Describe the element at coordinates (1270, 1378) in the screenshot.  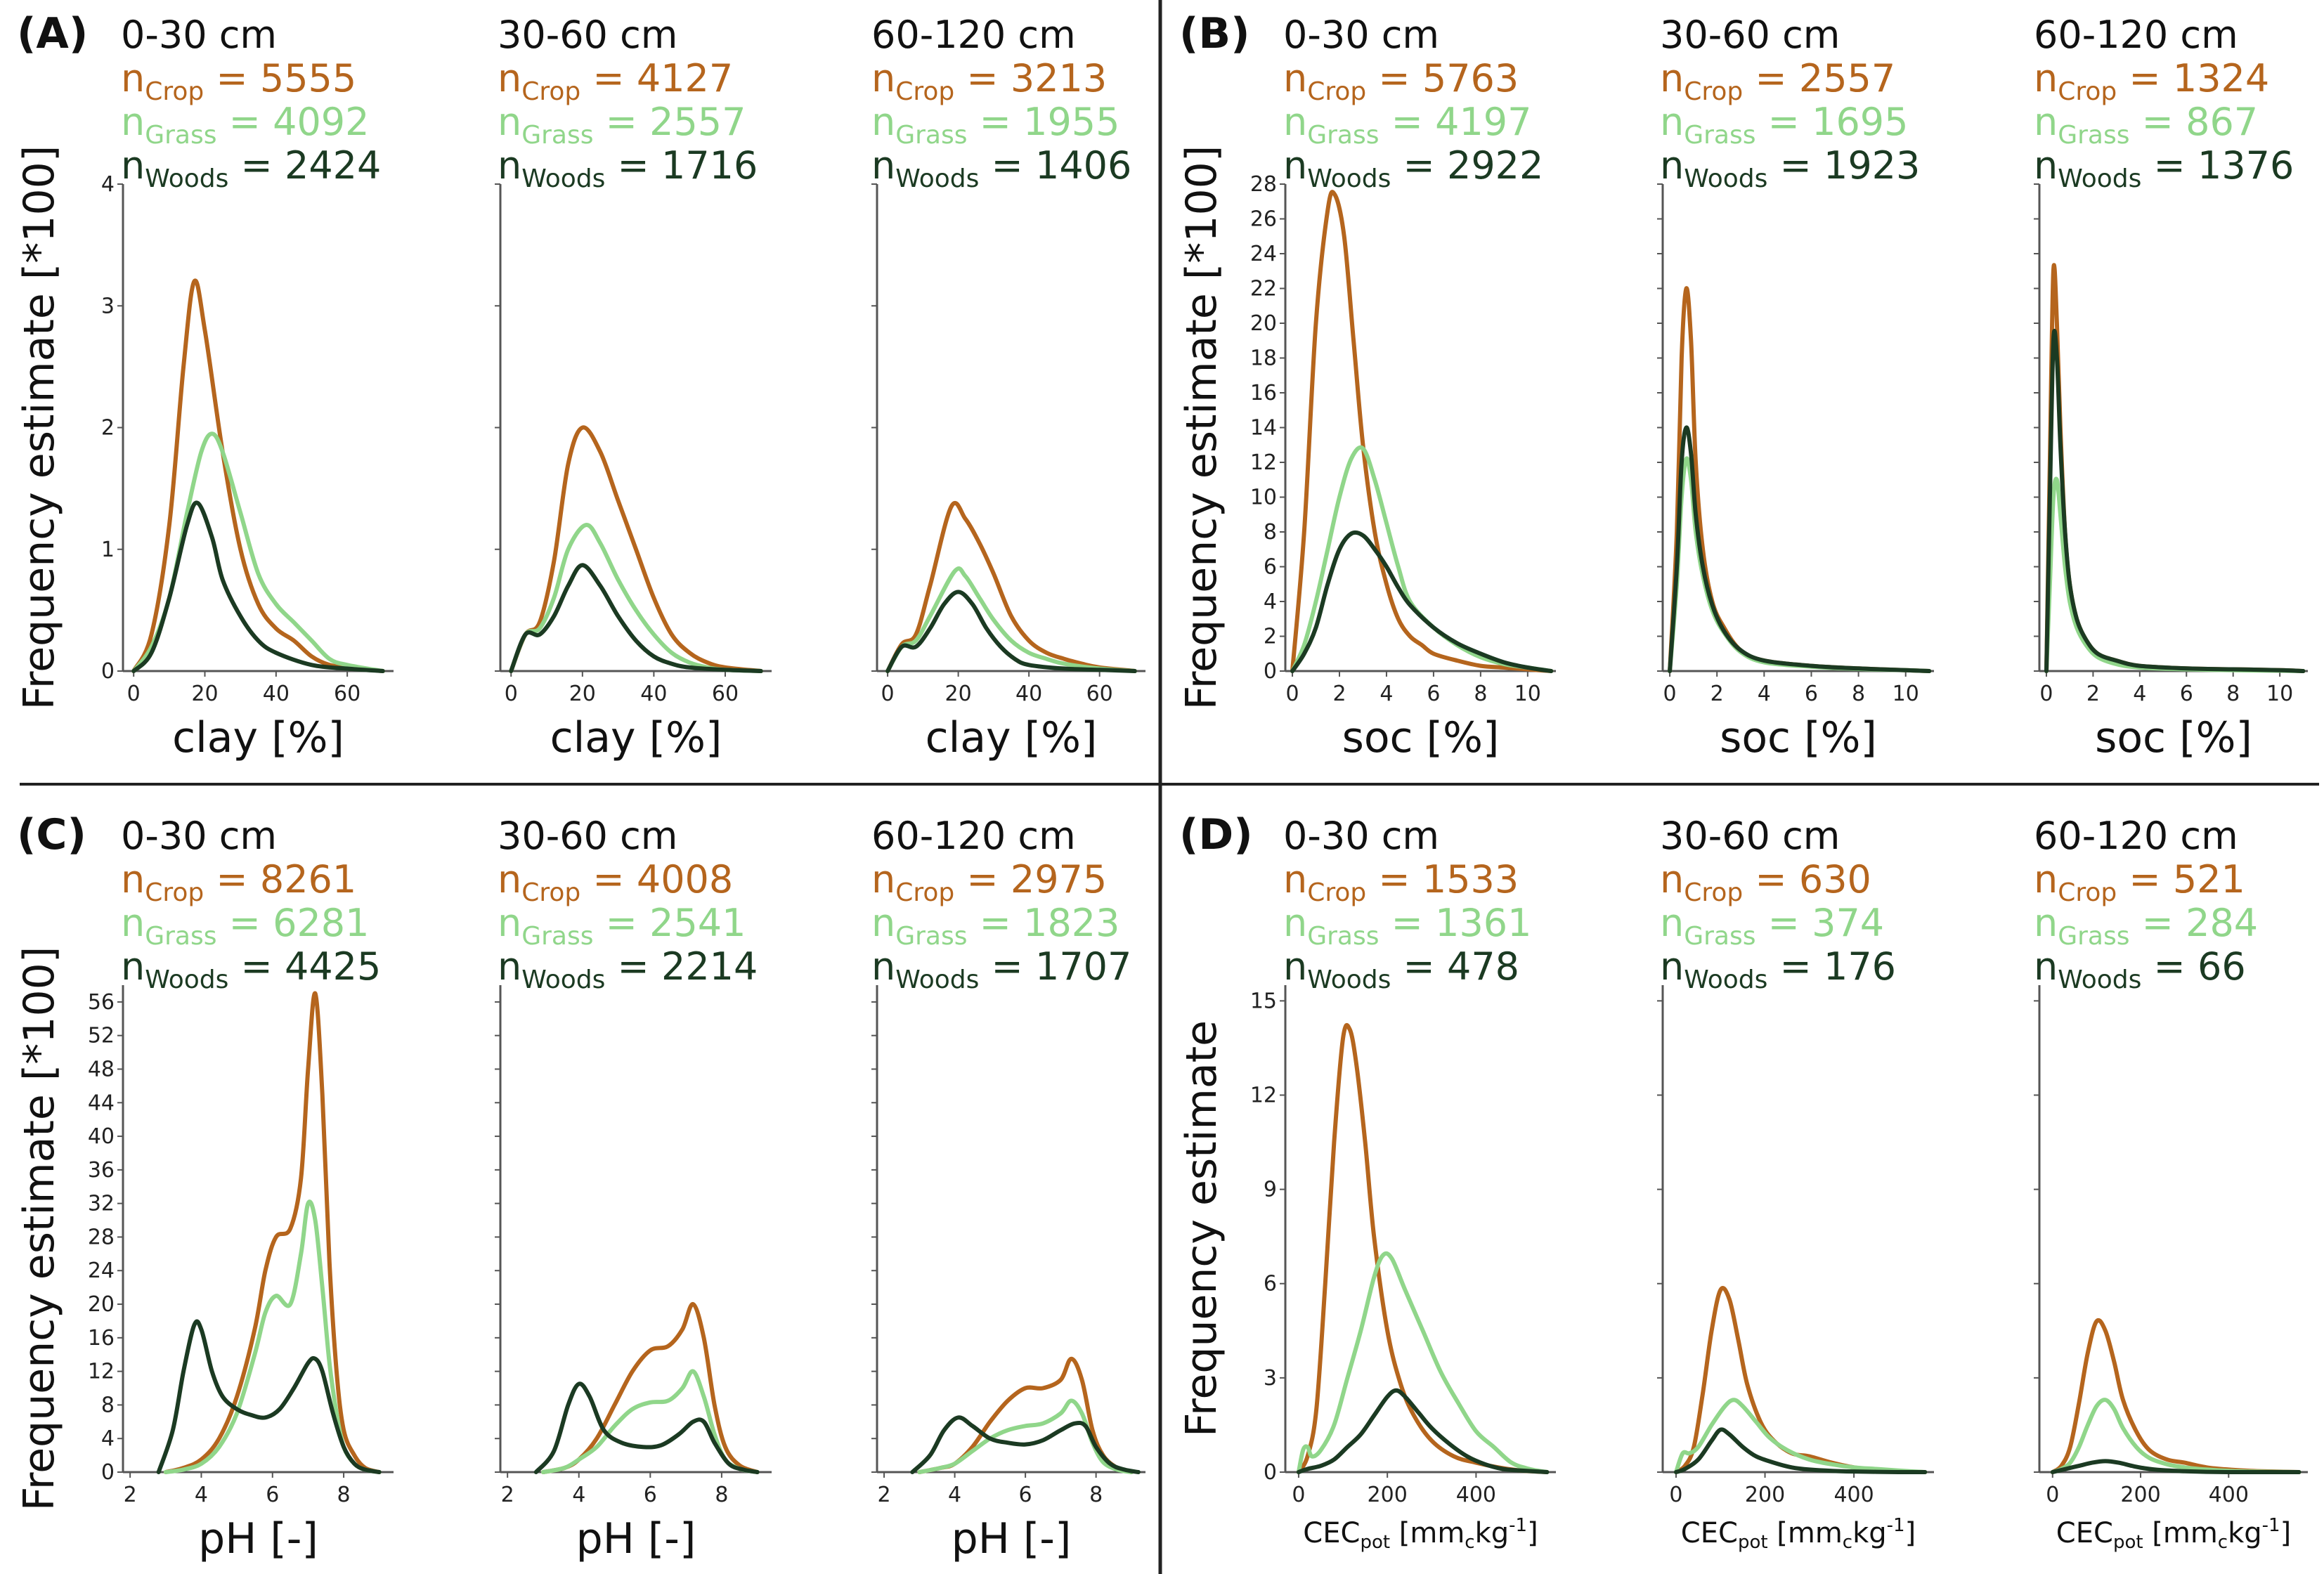
I see `y-tick-label: 3` at that location.